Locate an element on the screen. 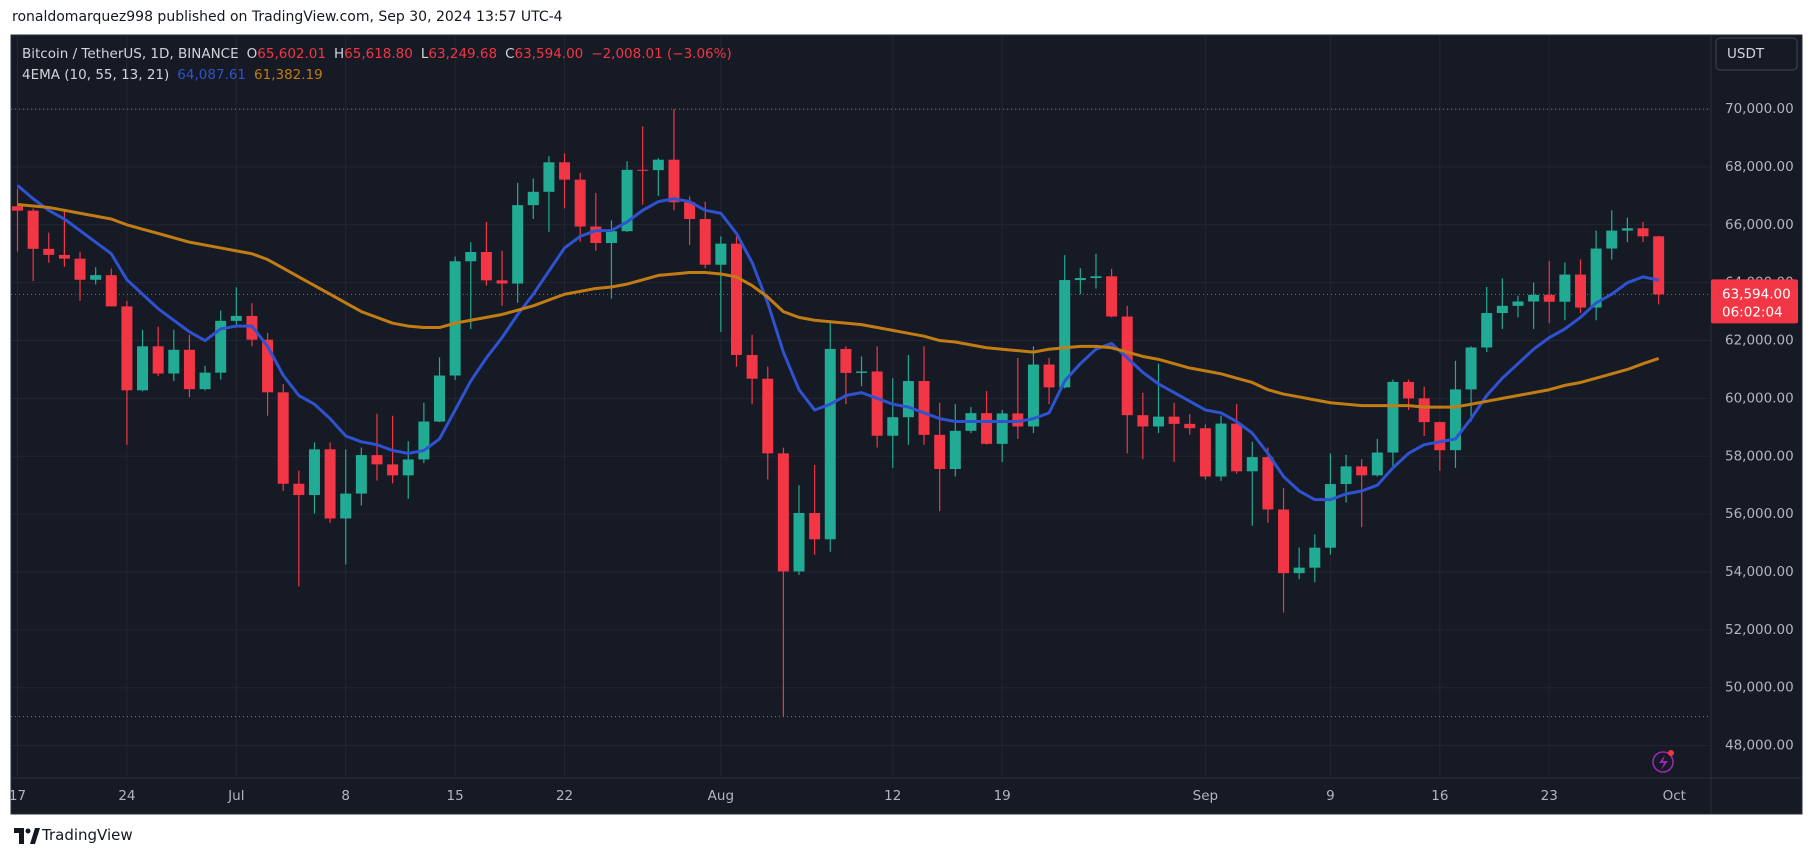  brand-logo is located at coordinates (27, 836).